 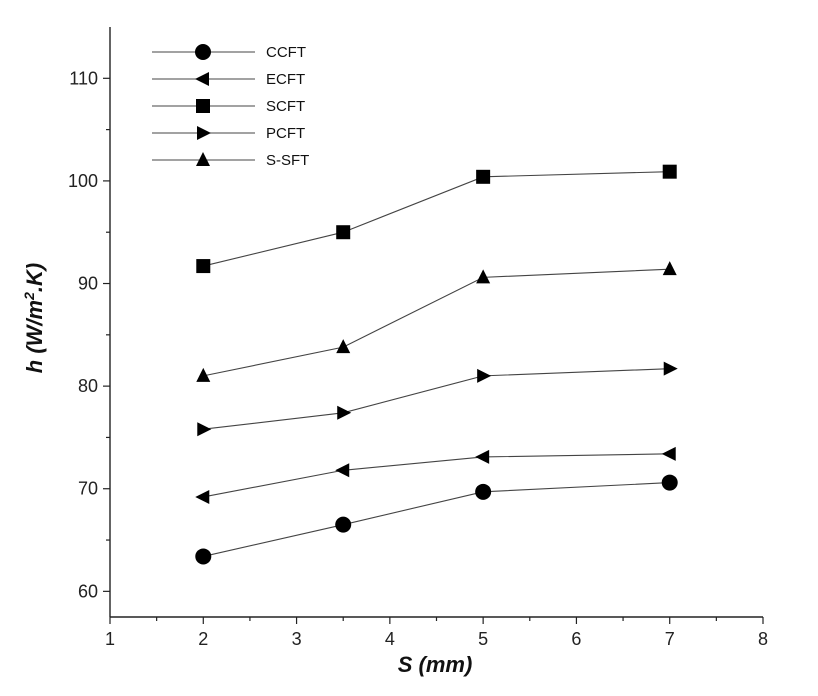 What do you see at coordinates (228, 133) in the screenshot?
I see `legend-item-pcft: PCFT` at bounding box center [228, 133].